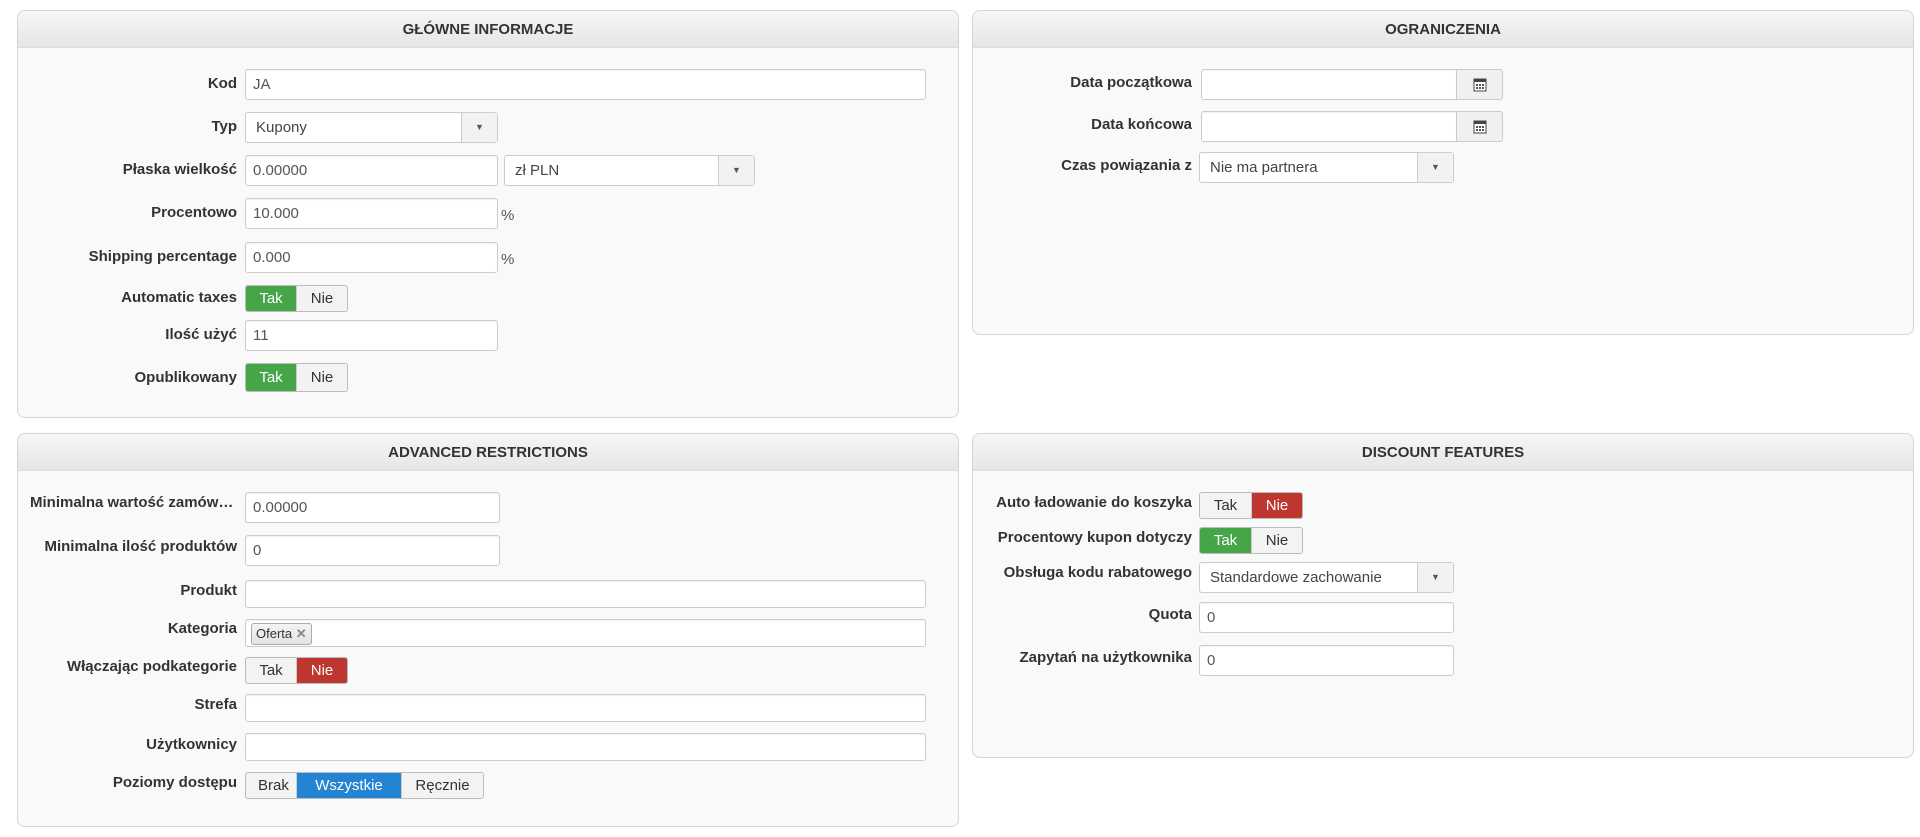 The height and width of the screenshot is (837, 1920). What do you see at coordinates (271, 670) in the screenshot?
I see `subcat-yes: Tak` at bounding box center [271, 670].